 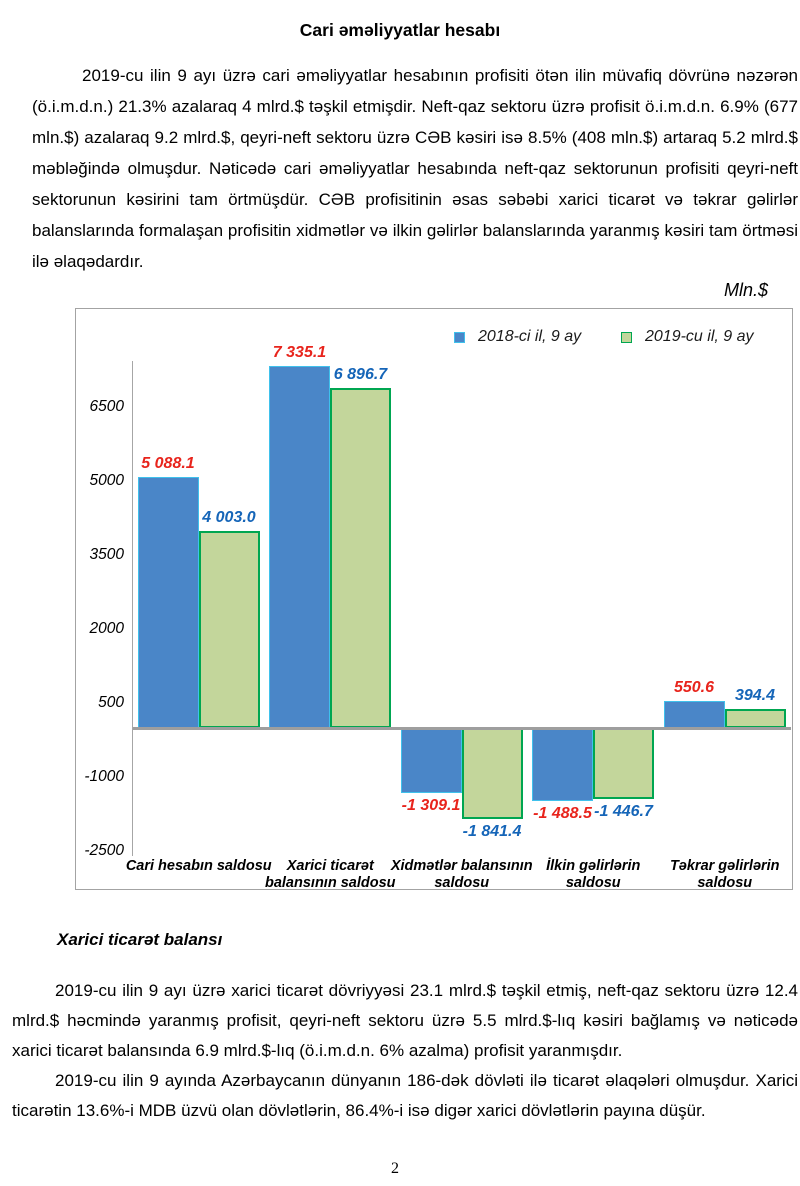 What do you see at coordinates (299, 353) in the screenshot?
I see `bar-value-label: 7 335.1` at bounding box center [299, 353].